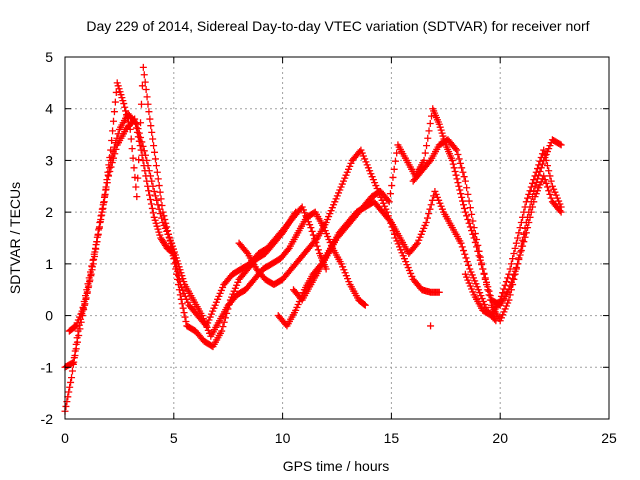 The height and width of the screenshot is (480, 640). I want to click on y-tick-label: 5, so click(49, 57).